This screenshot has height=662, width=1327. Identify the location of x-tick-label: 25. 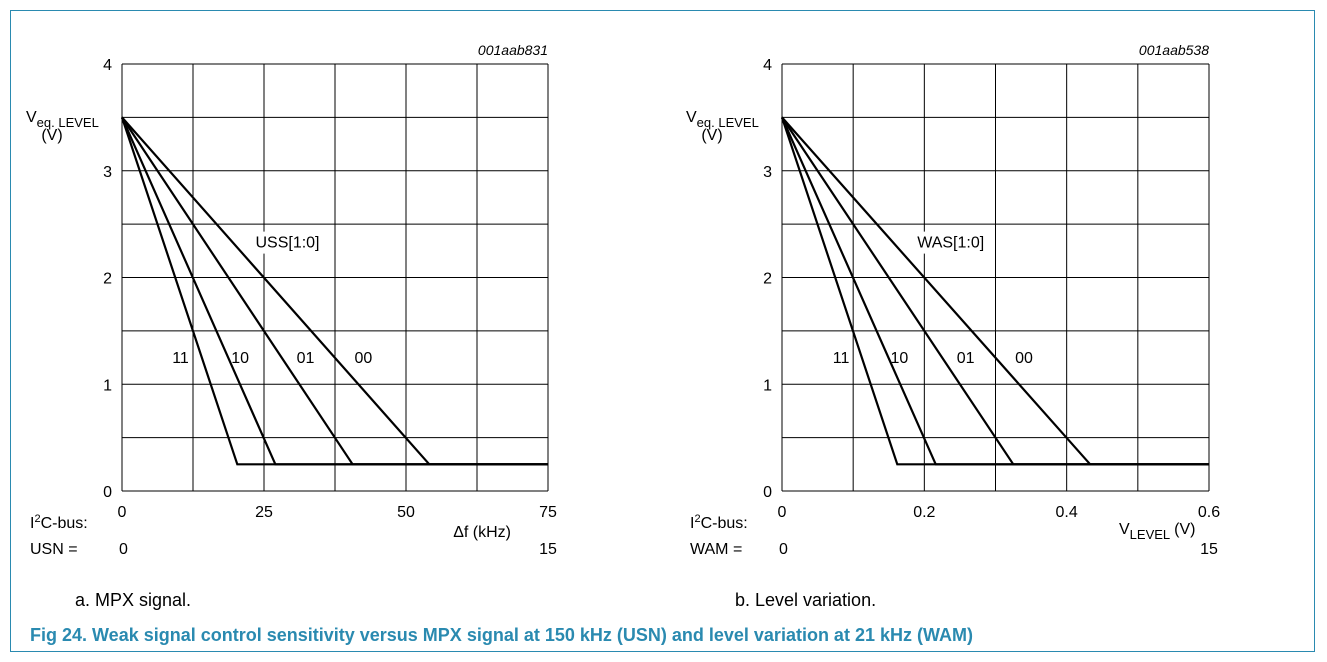
(264, 512).